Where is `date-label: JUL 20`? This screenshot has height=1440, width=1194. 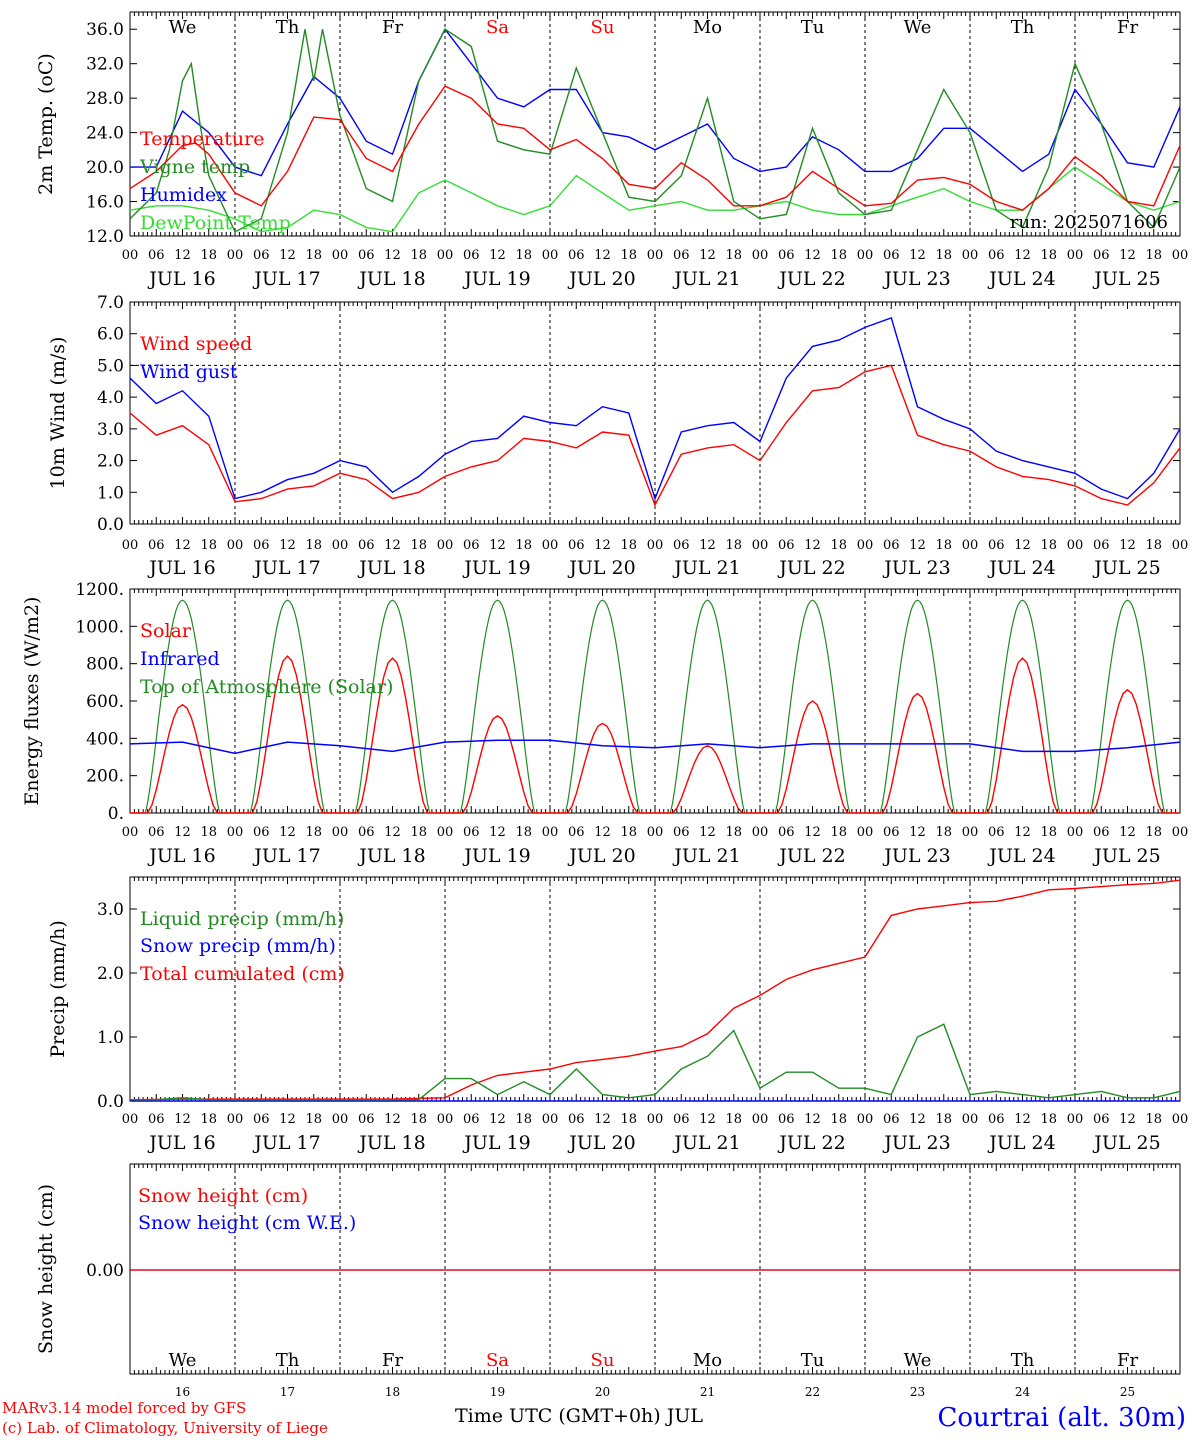 date-label: JUL 20 is located at coordinates (601, 1143).